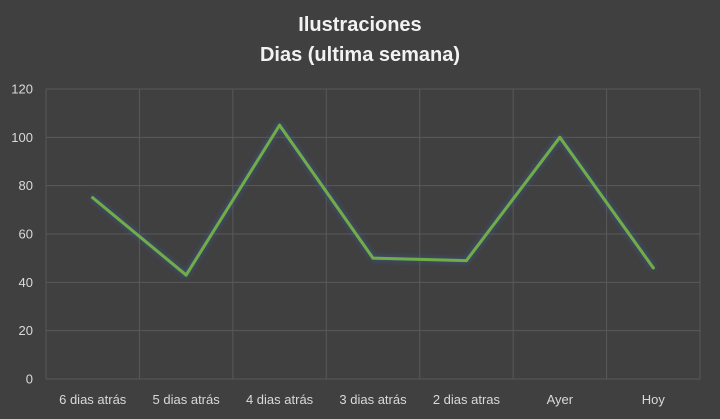 Image resolution: width=720 pixels, height=419 pixels. I want to click on x-tick-label: 5 dias atrás, so click(187, 399).